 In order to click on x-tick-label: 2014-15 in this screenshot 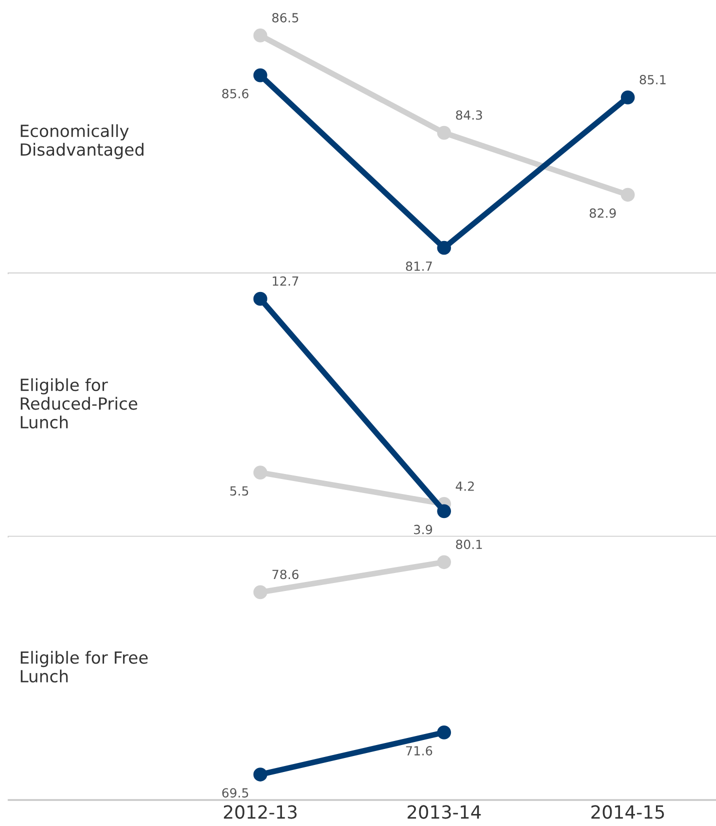, I will do `click(627, 812)`.